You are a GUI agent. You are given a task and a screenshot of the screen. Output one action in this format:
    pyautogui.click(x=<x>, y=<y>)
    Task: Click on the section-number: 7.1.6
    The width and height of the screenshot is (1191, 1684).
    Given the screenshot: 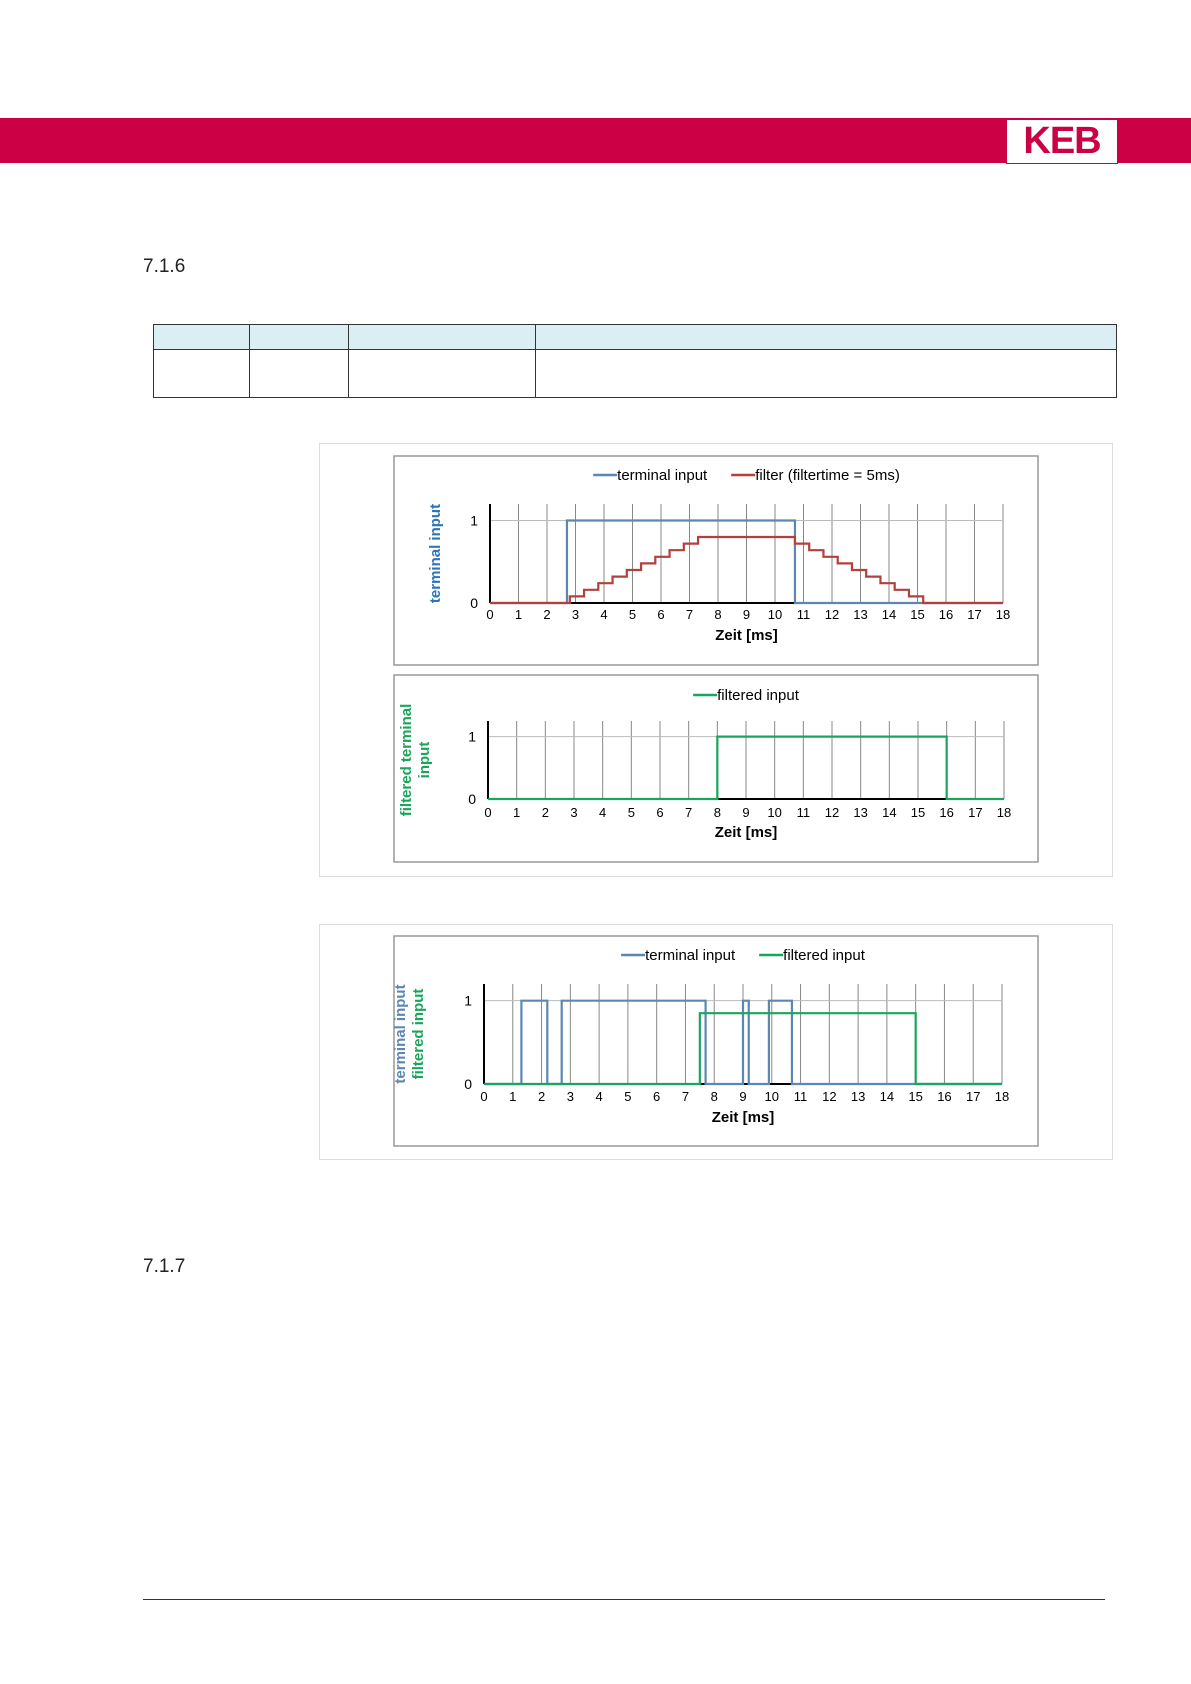 What is the action you would take?
    pyautogui.click(x=164, y=266)
    